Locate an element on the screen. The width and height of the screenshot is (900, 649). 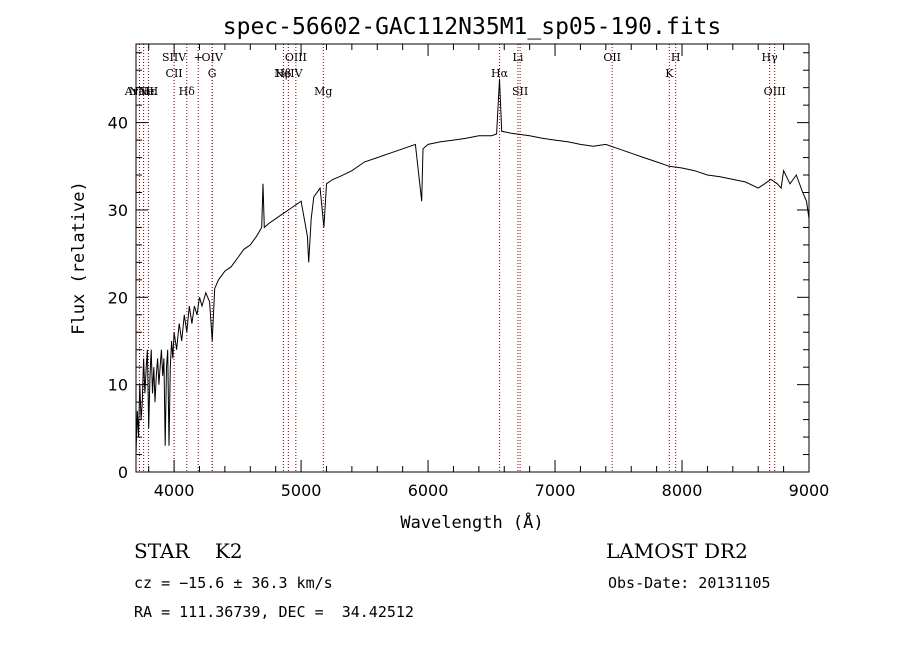
x-tick-label: 4000 is located at coordinates (174, 490).